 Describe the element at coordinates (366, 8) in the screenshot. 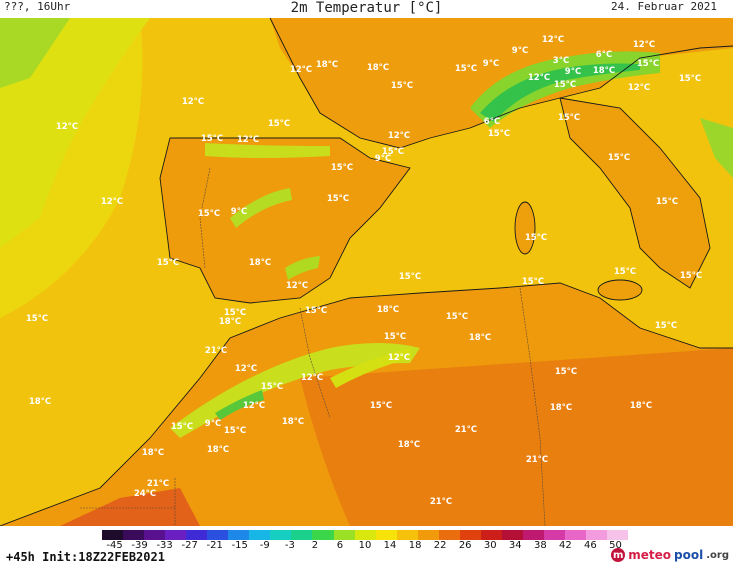

I see `map-title: 2m Temperatur [°C]` at that location.